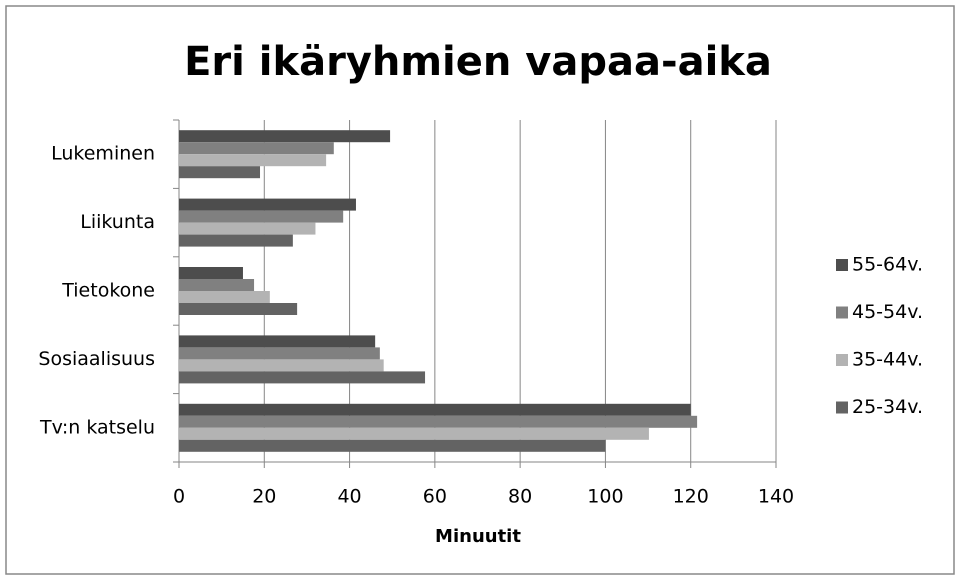  What do you see at coordinates (691, 497) in the screenshot?
I see `x-tick-label: 120` at bounding box center [691, 497].